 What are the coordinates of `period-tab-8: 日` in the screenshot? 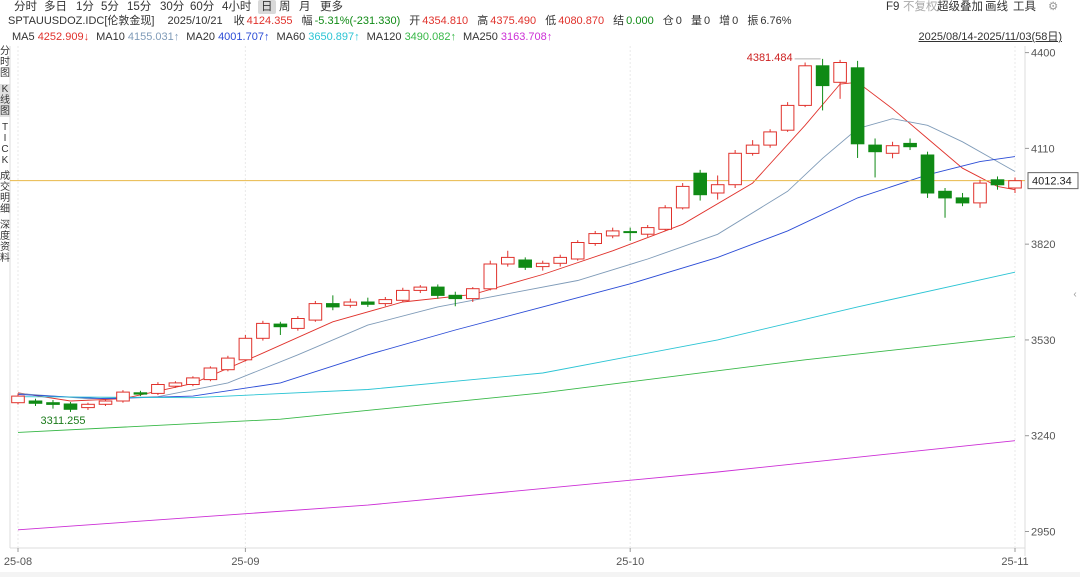 It's located at (267, 7).